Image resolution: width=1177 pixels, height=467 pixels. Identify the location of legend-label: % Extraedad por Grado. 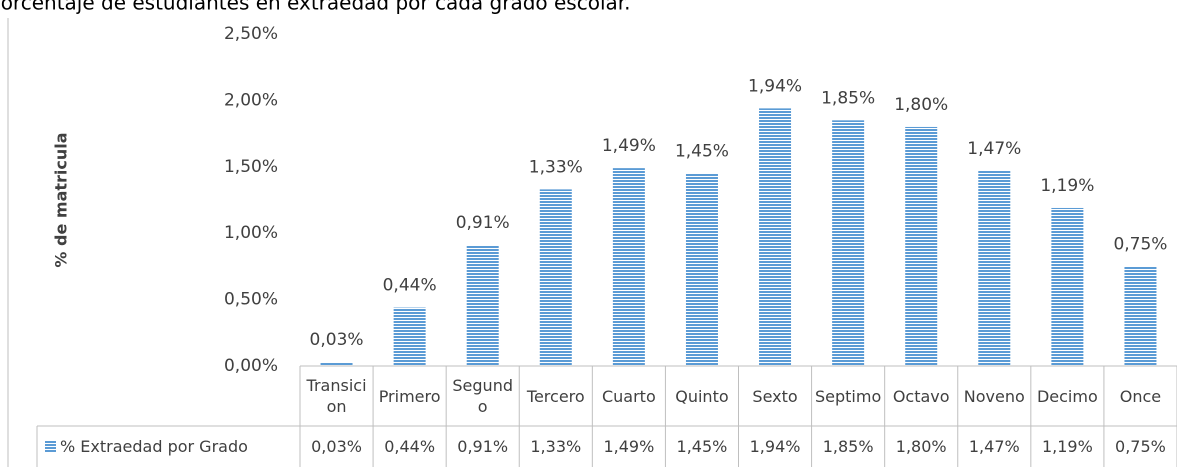
(154, 446).